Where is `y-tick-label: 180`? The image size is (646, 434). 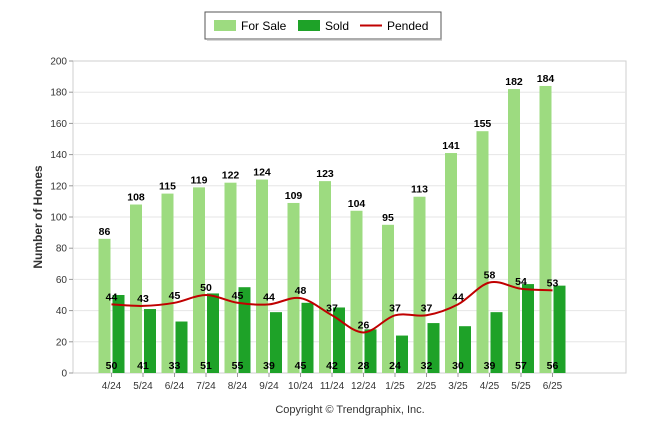 y-tick-label: 180 is located at coordinates (58, 93).